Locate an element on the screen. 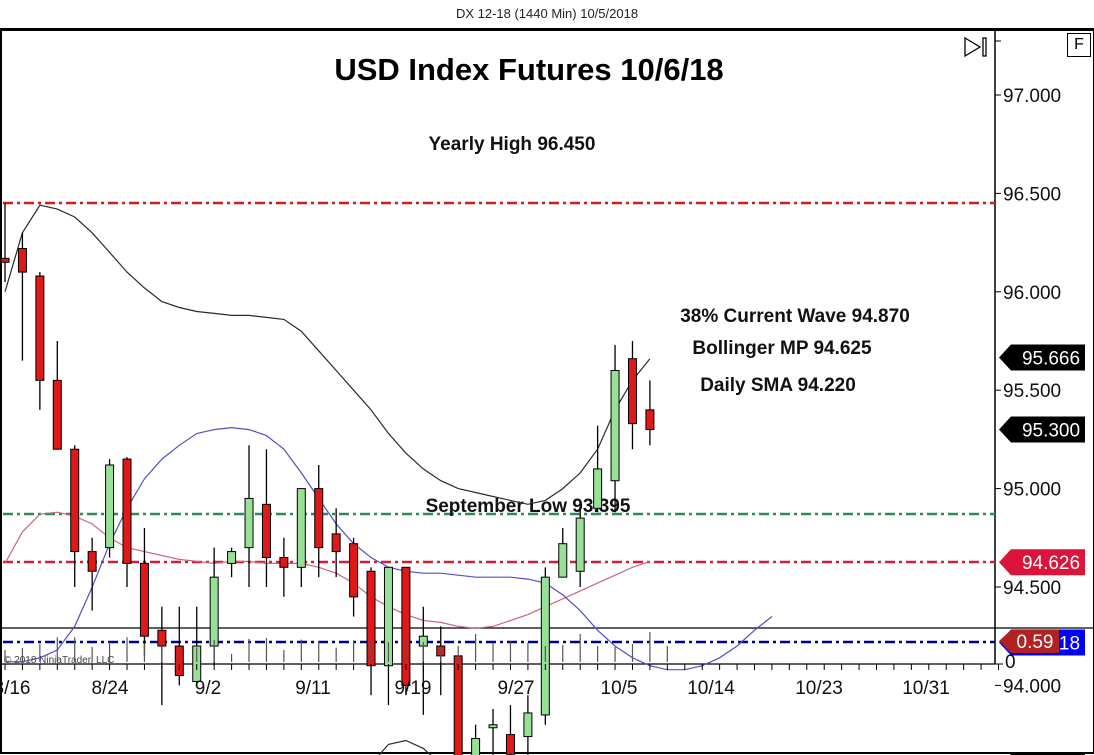  date-label: 8/16 is located at coordinates (15, 688).